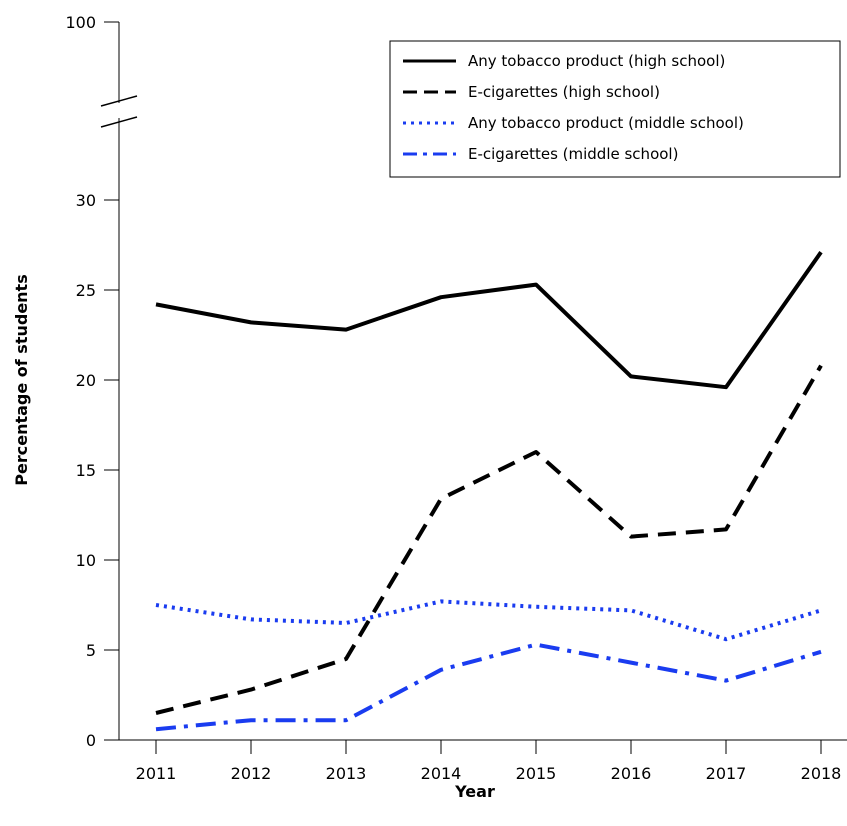 Image resolution: width=847 pixels, height=826 pixels. I want to click on x-tick-label: 2017, so click(726, 773).